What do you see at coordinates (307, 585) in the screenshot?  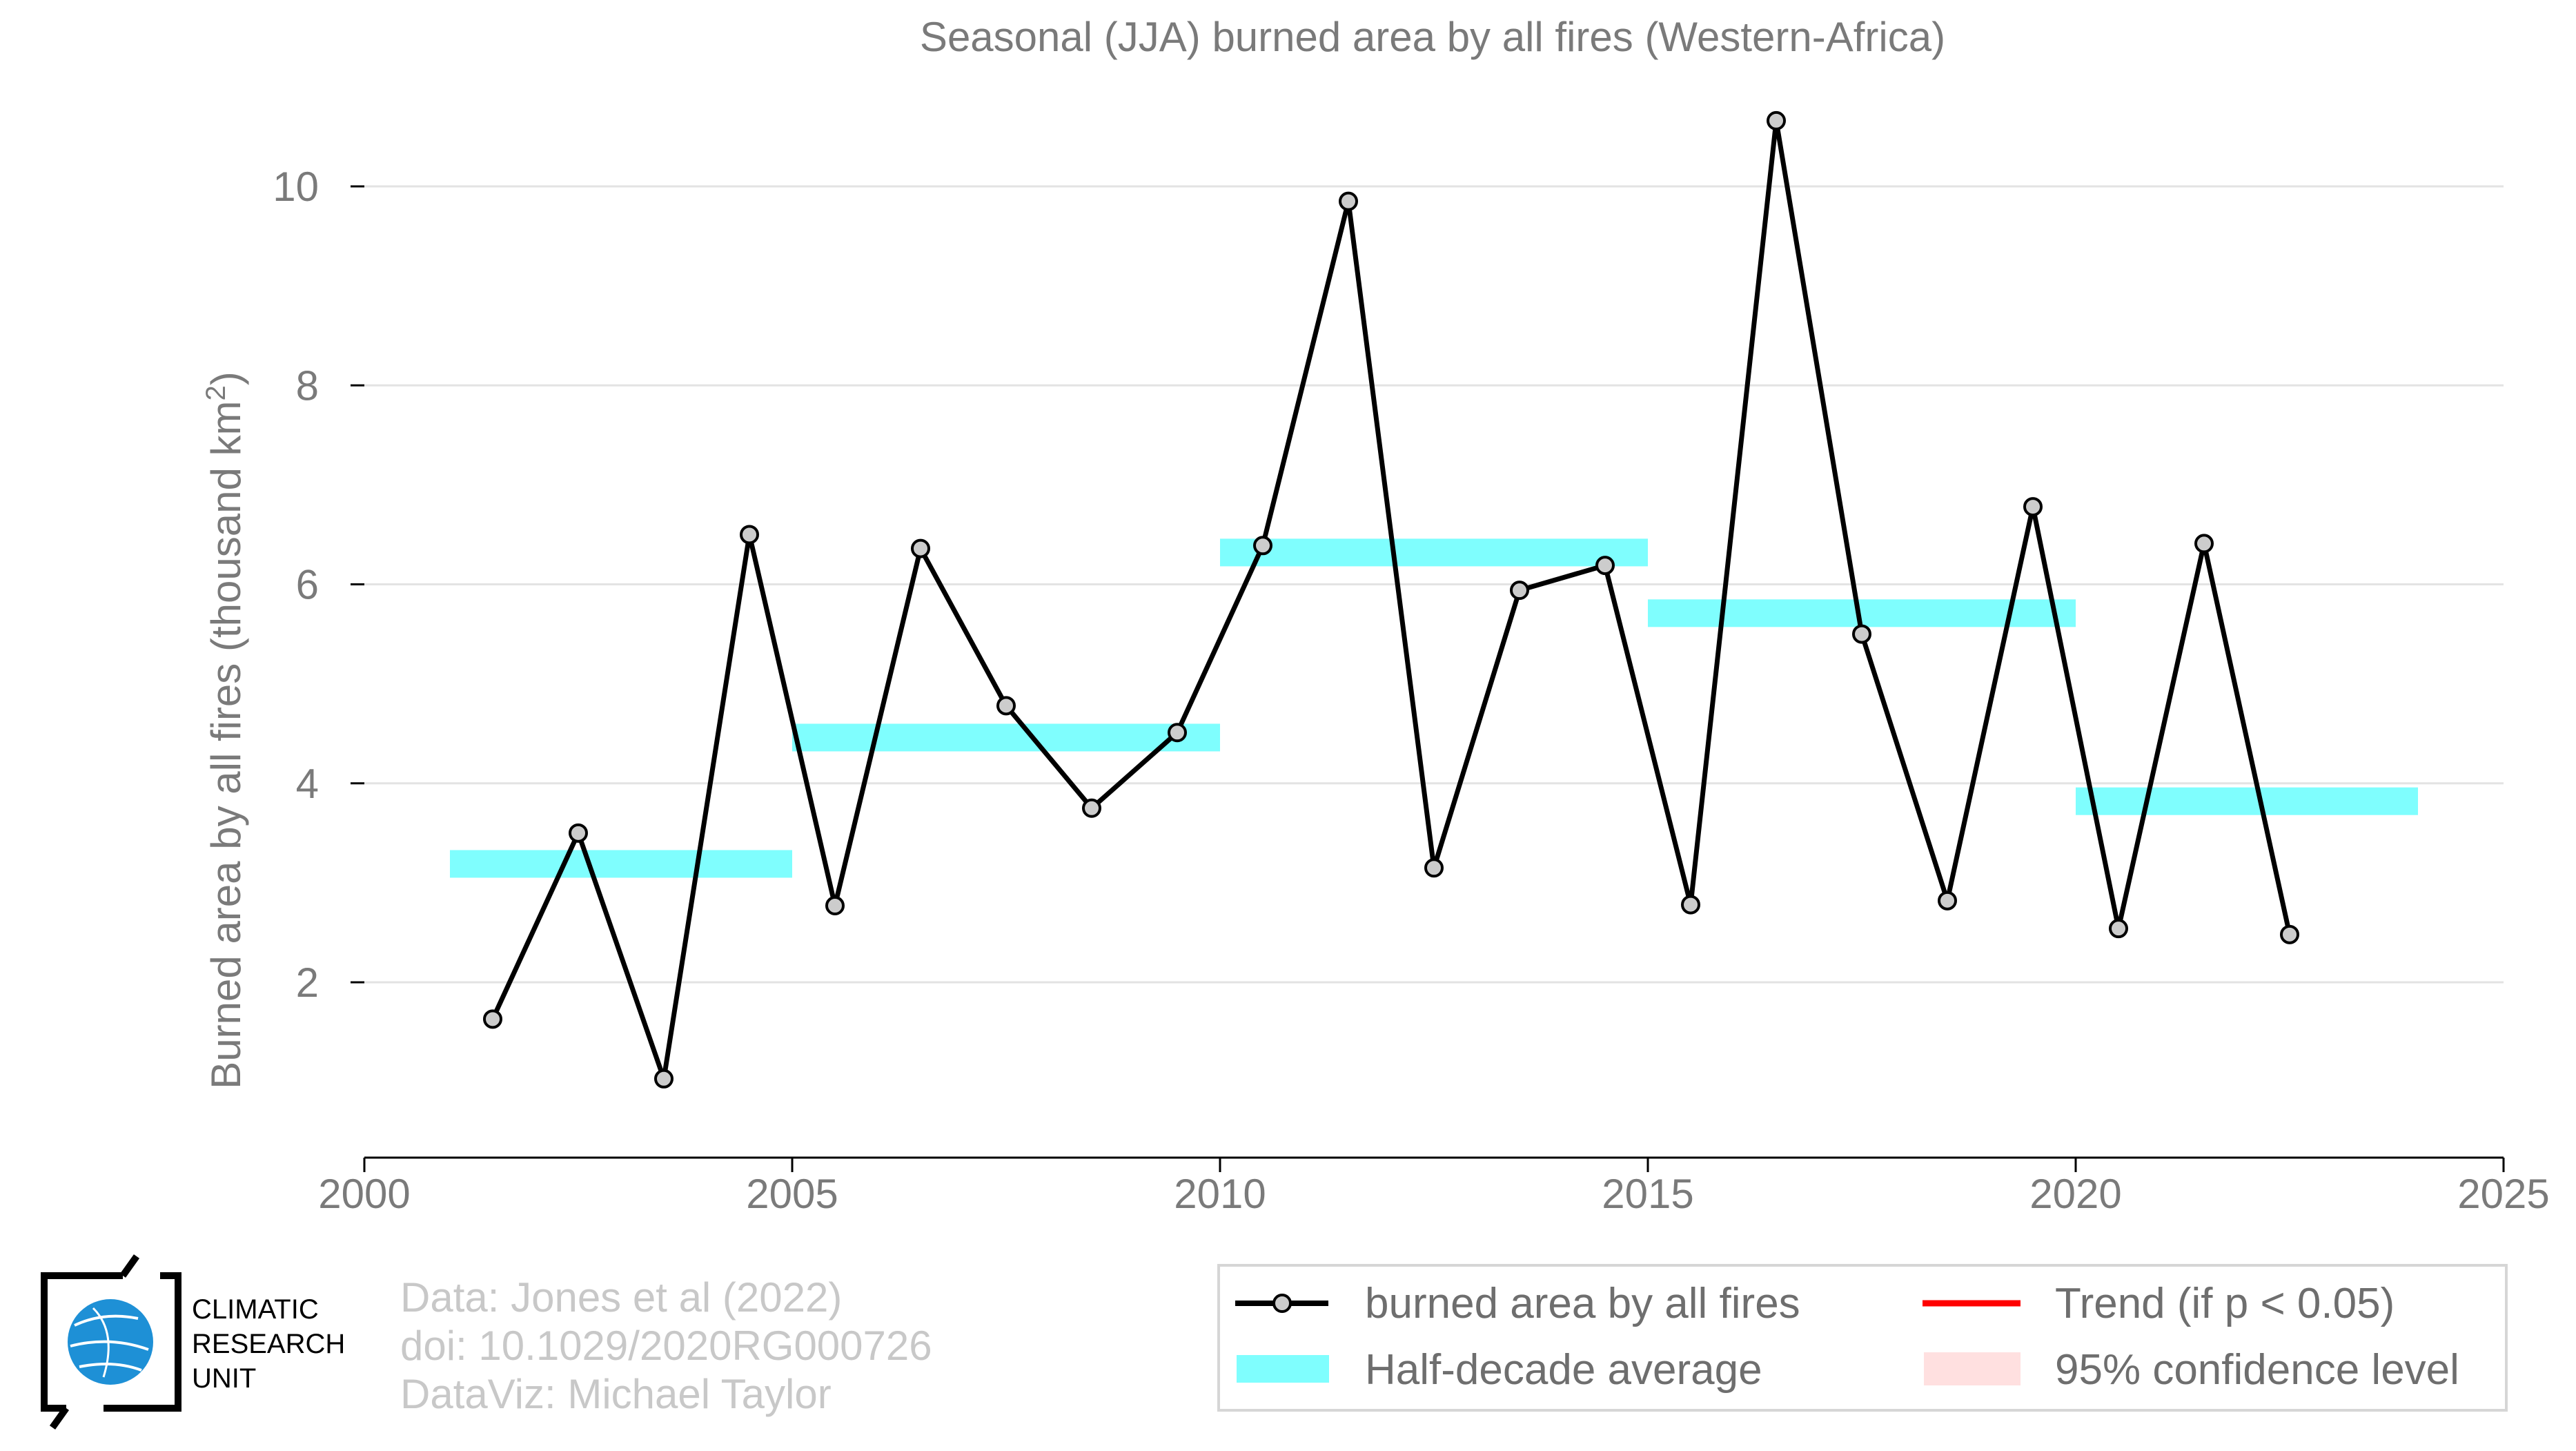 I see `y-tick-label-6: 6` at bounding box center [307, 585].